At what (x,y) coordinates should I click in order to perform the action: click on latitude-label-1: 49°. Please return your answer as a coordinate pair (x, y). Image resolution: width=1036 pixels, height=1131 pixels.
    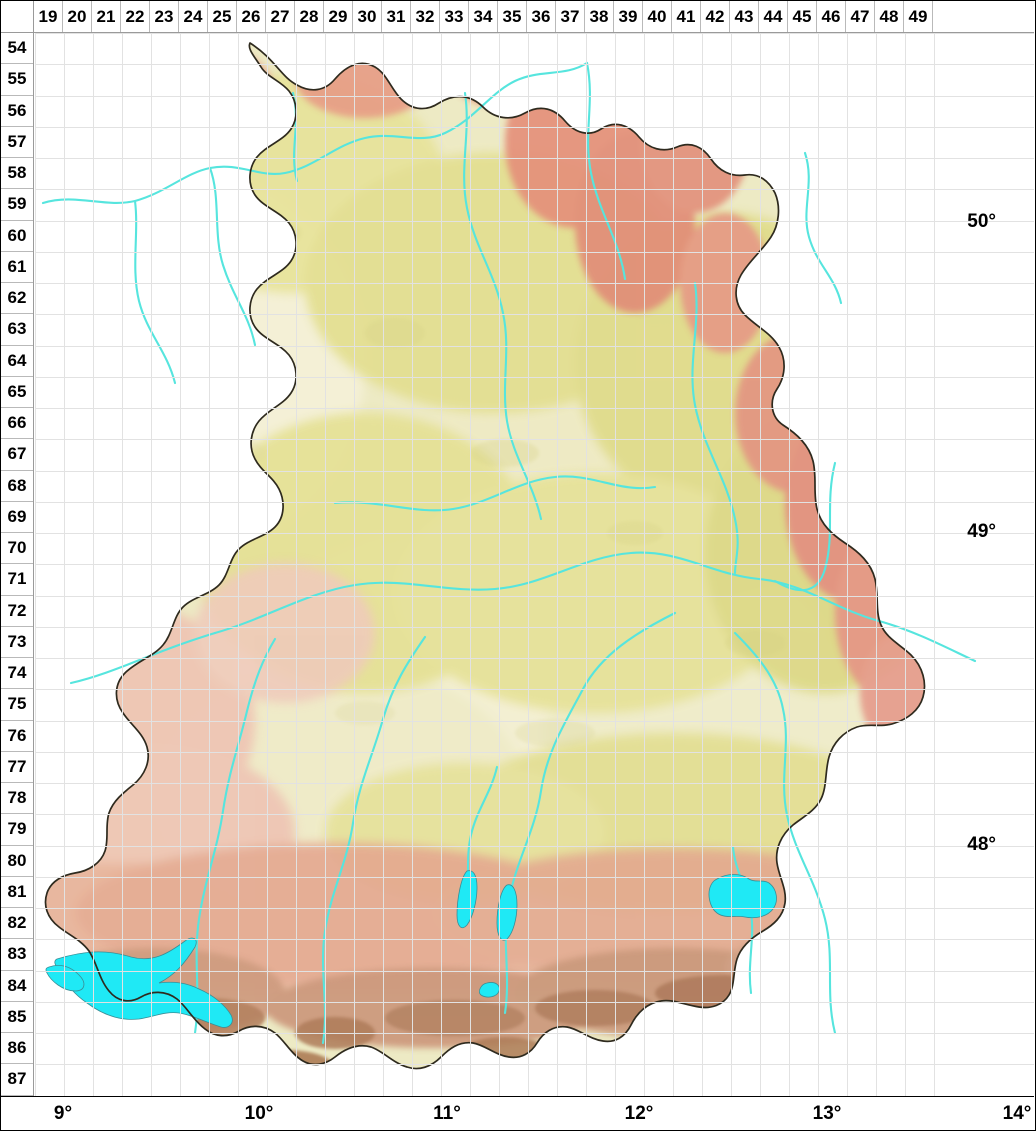
    Looking at the image, I should click on (981, 531).